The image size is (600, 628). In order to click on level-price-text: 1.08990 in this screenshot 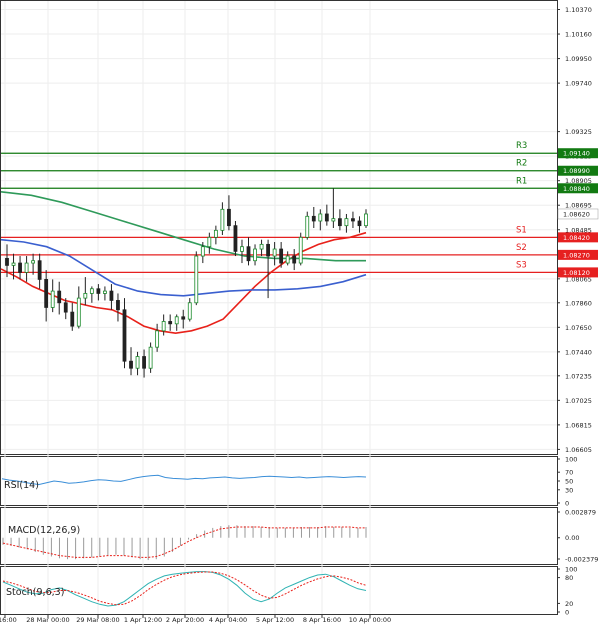, I will do `click(576, 171)`.